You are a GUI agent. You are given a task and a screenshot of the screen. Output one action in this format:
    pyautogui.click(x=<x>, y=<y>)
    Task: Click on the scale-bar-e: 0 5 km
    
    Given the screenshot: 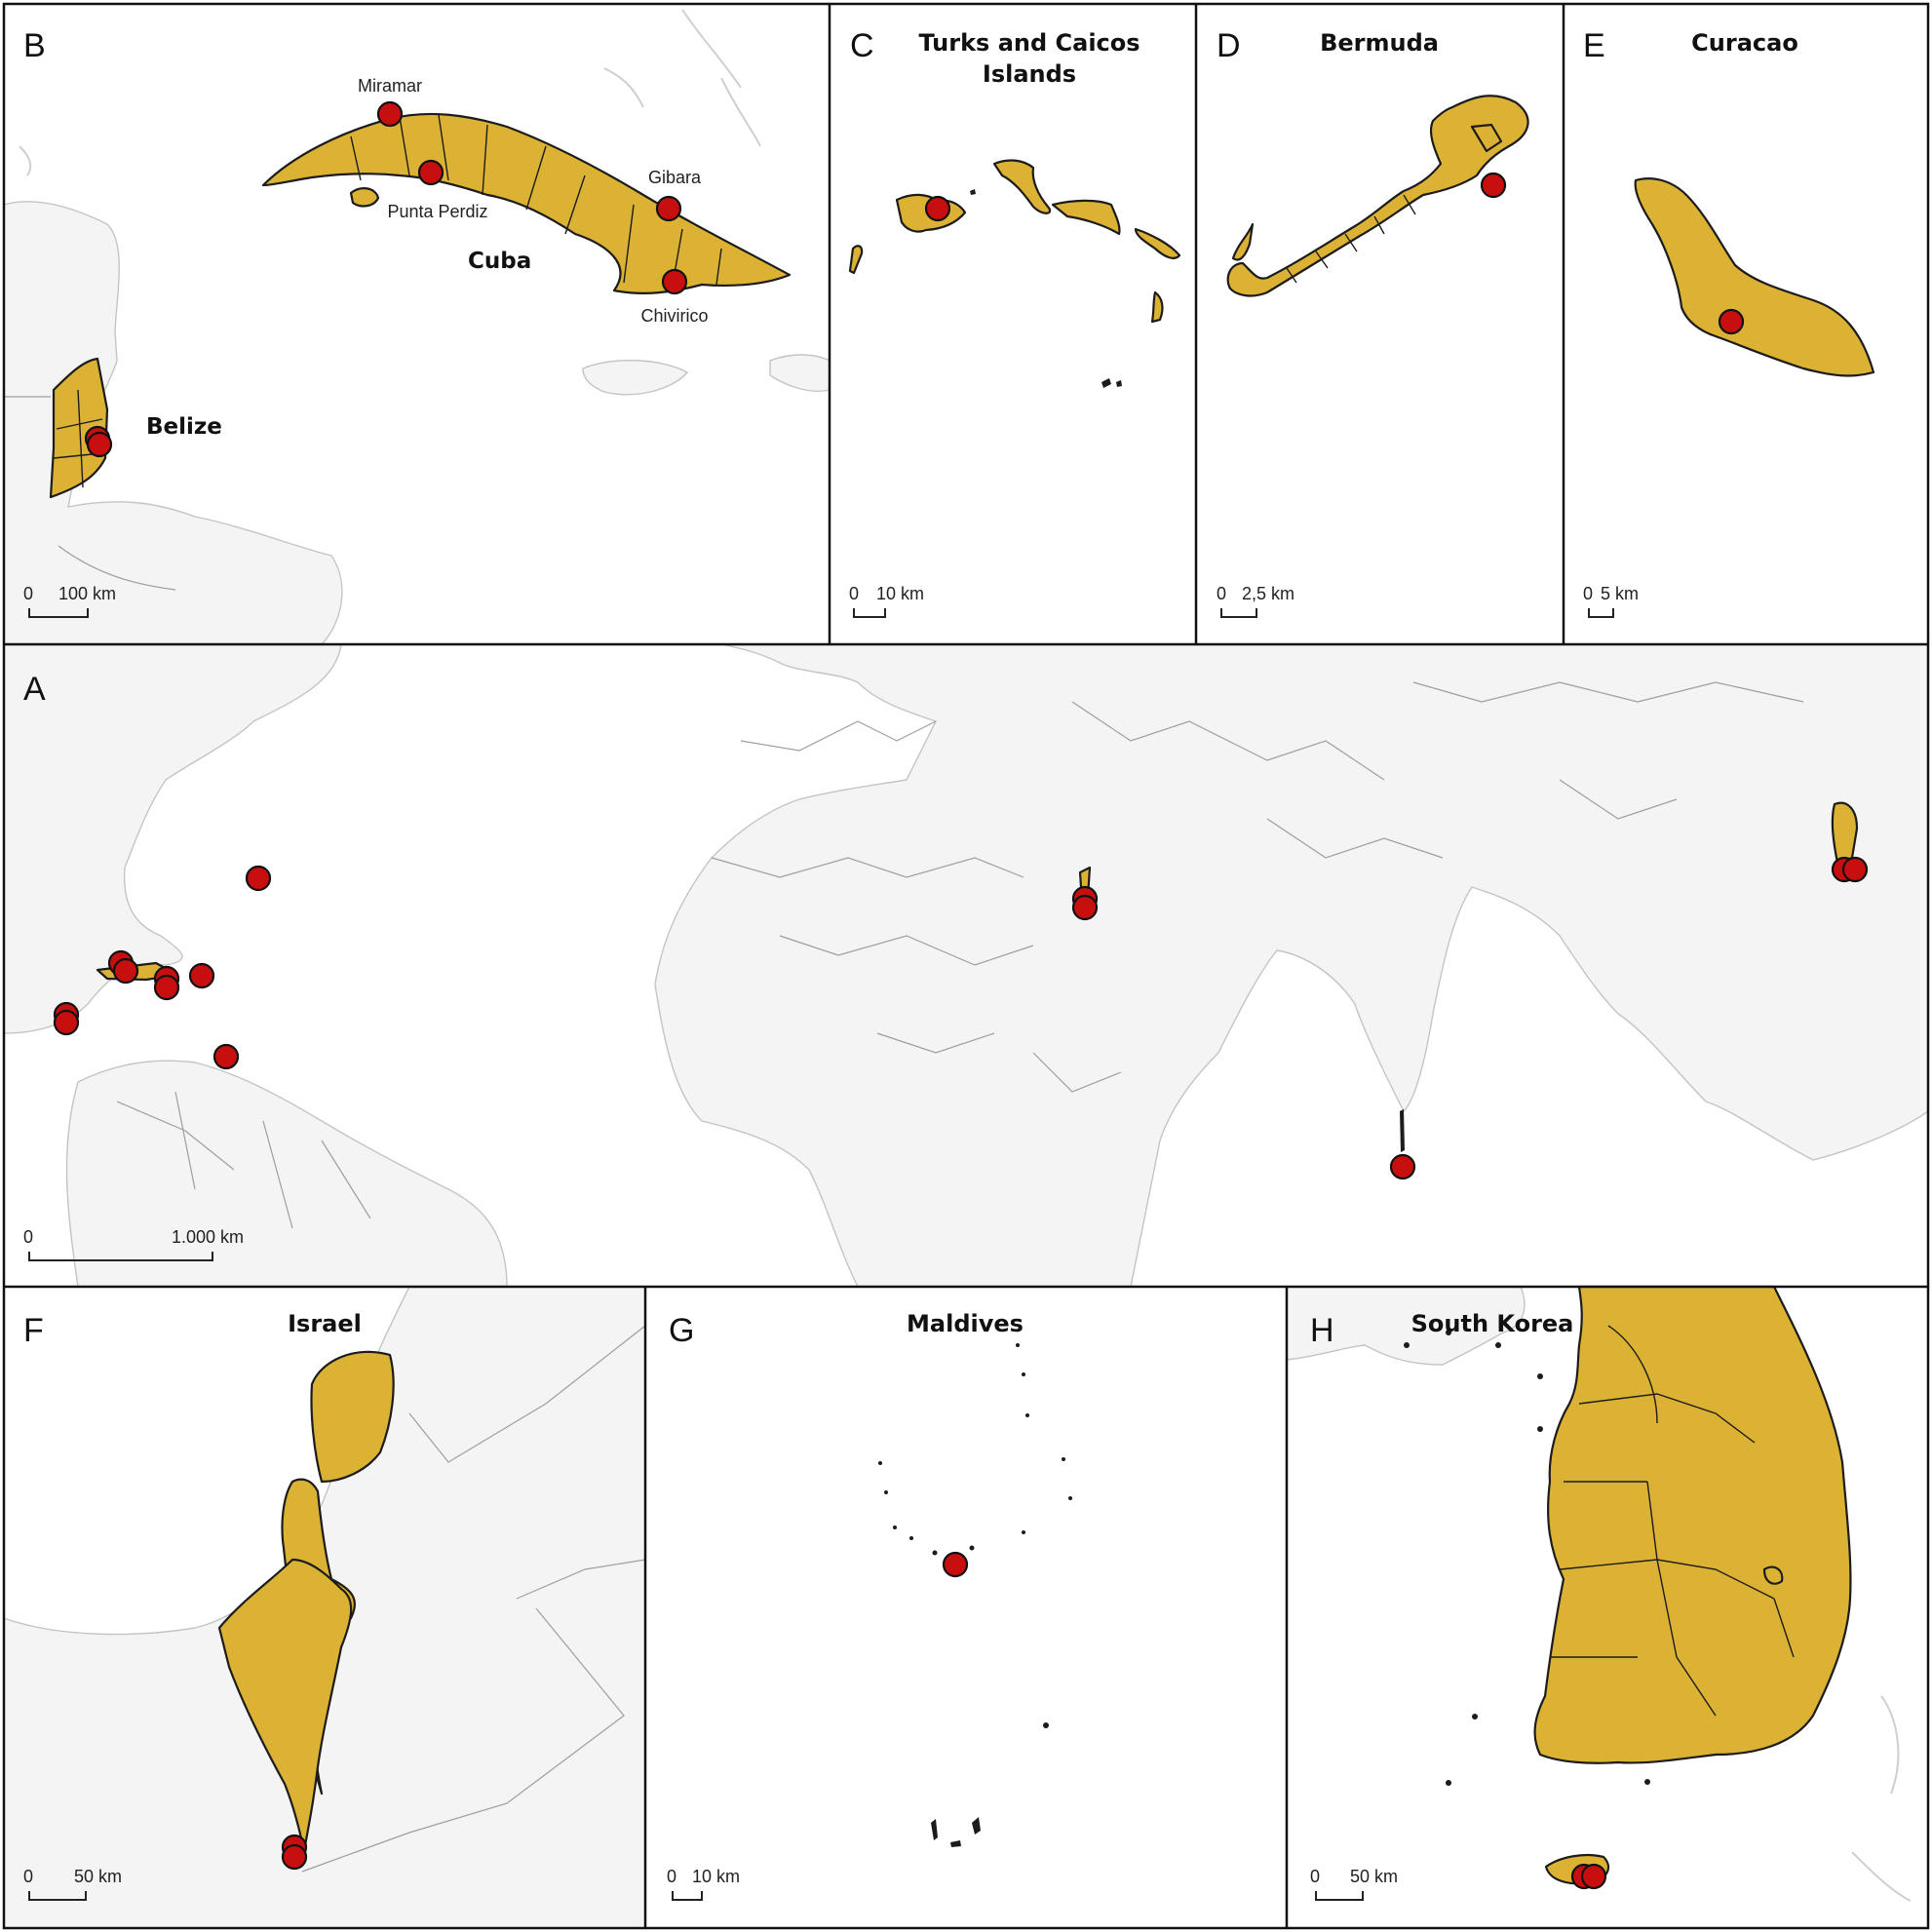 What is the action you would take?
    pyautogui.click(x=1611, y=601)
    